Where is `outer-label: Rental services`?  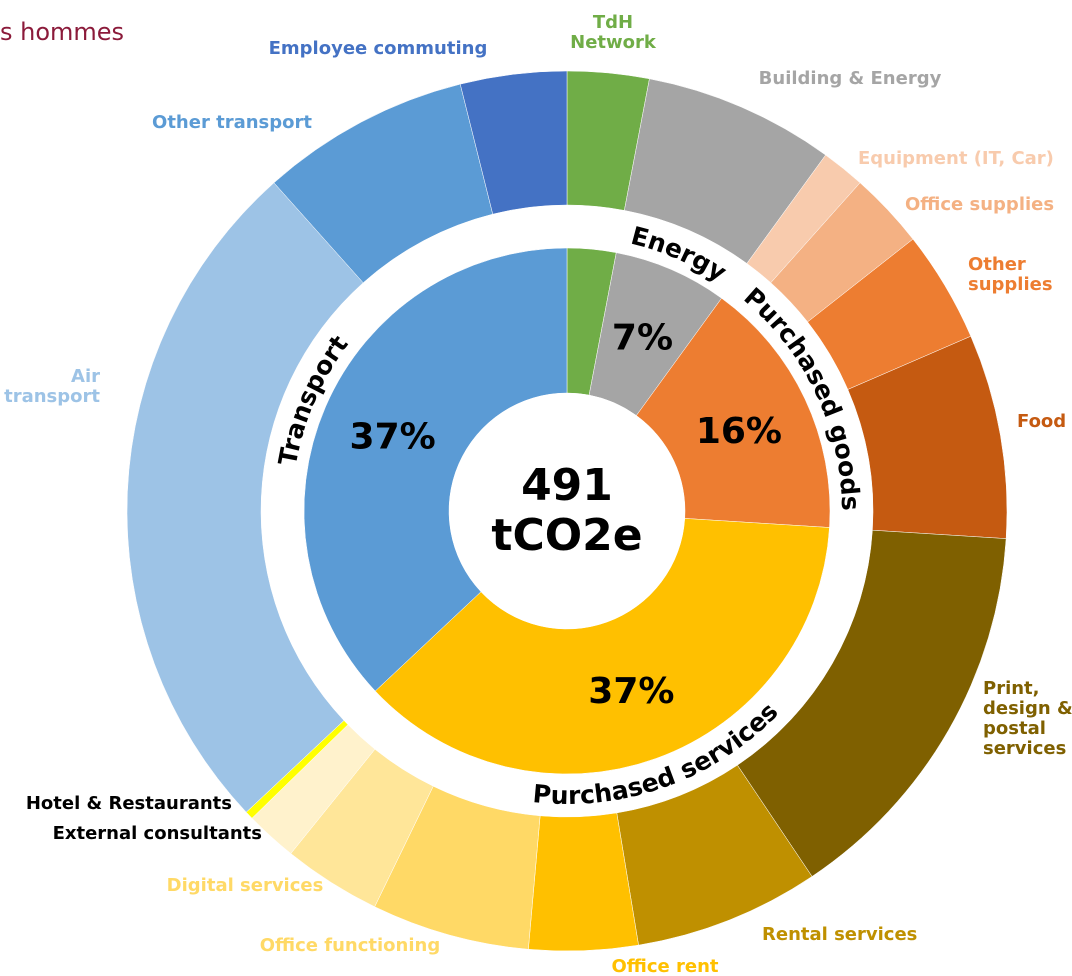 outer-label: Rental services is located at coordinates (839, 934).